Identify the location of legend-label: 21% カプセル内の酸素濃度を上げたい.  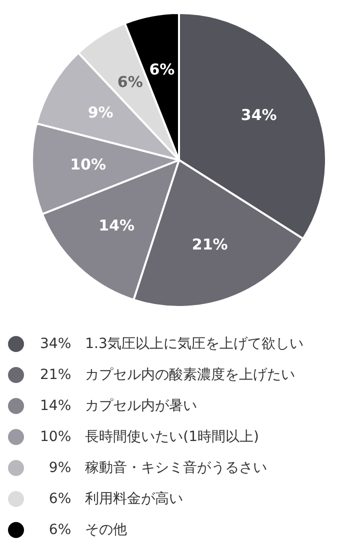
(167, 375).